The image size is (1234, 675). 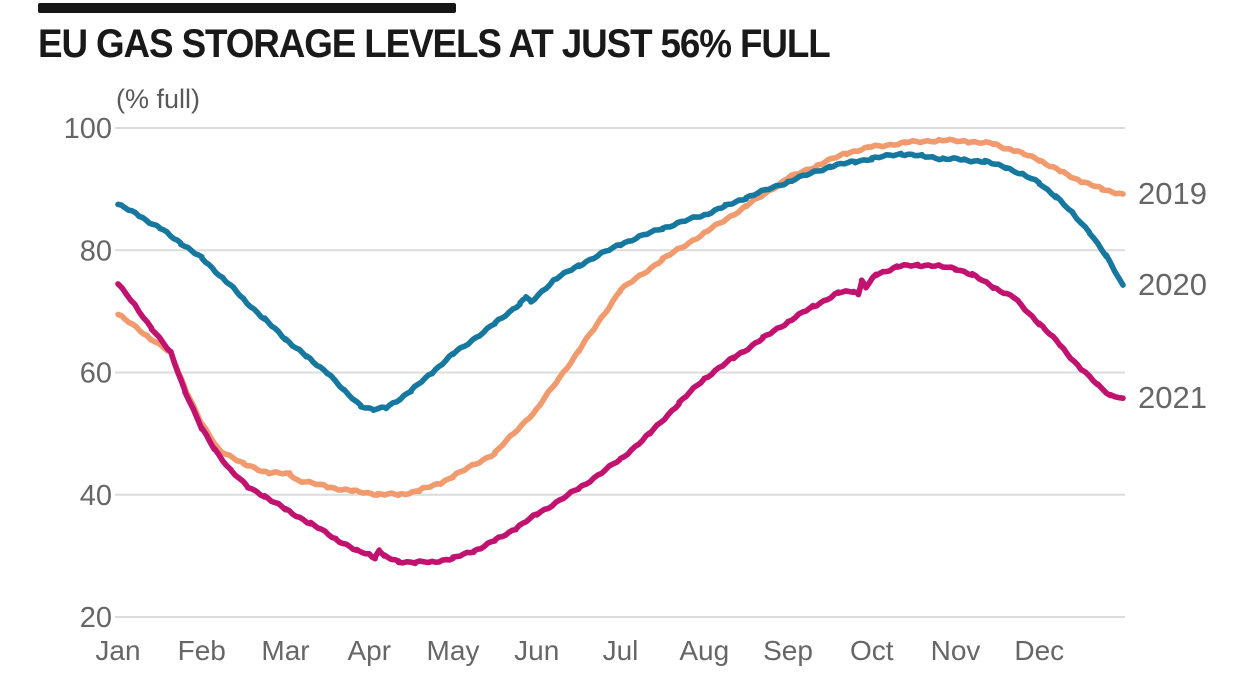 I want to click on x-tick-label-oct: Oct, so click(x=872, y=650).